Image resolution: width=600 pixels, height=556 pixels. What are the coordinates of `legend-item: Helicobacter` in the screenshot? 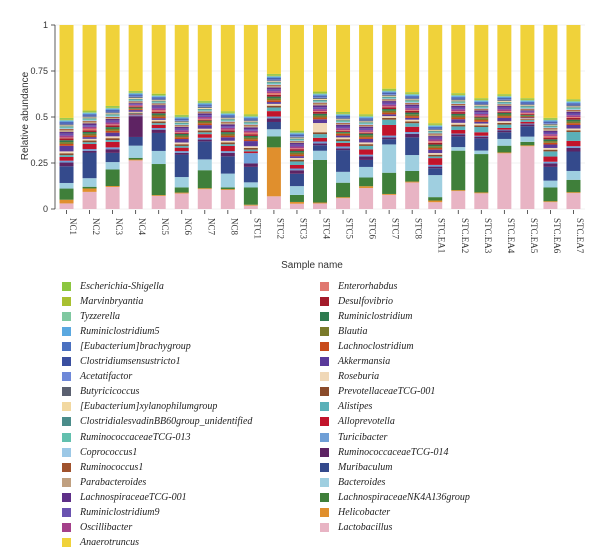 It's located at (355, 513).